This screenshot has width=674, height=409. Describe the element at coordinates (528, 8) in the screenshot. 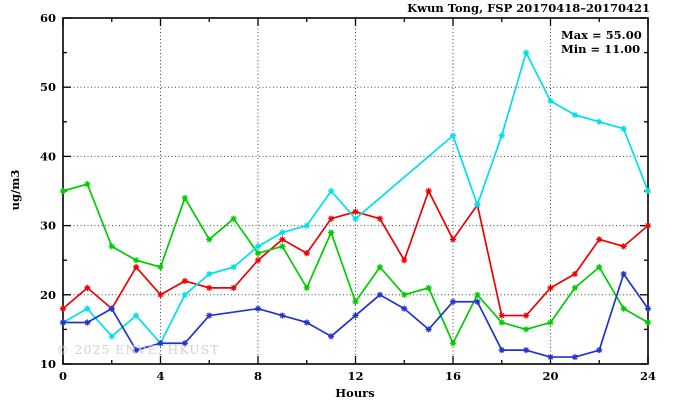

I see `chart-title: Kwun Tong, FSP 20170418–20170421` at that location.